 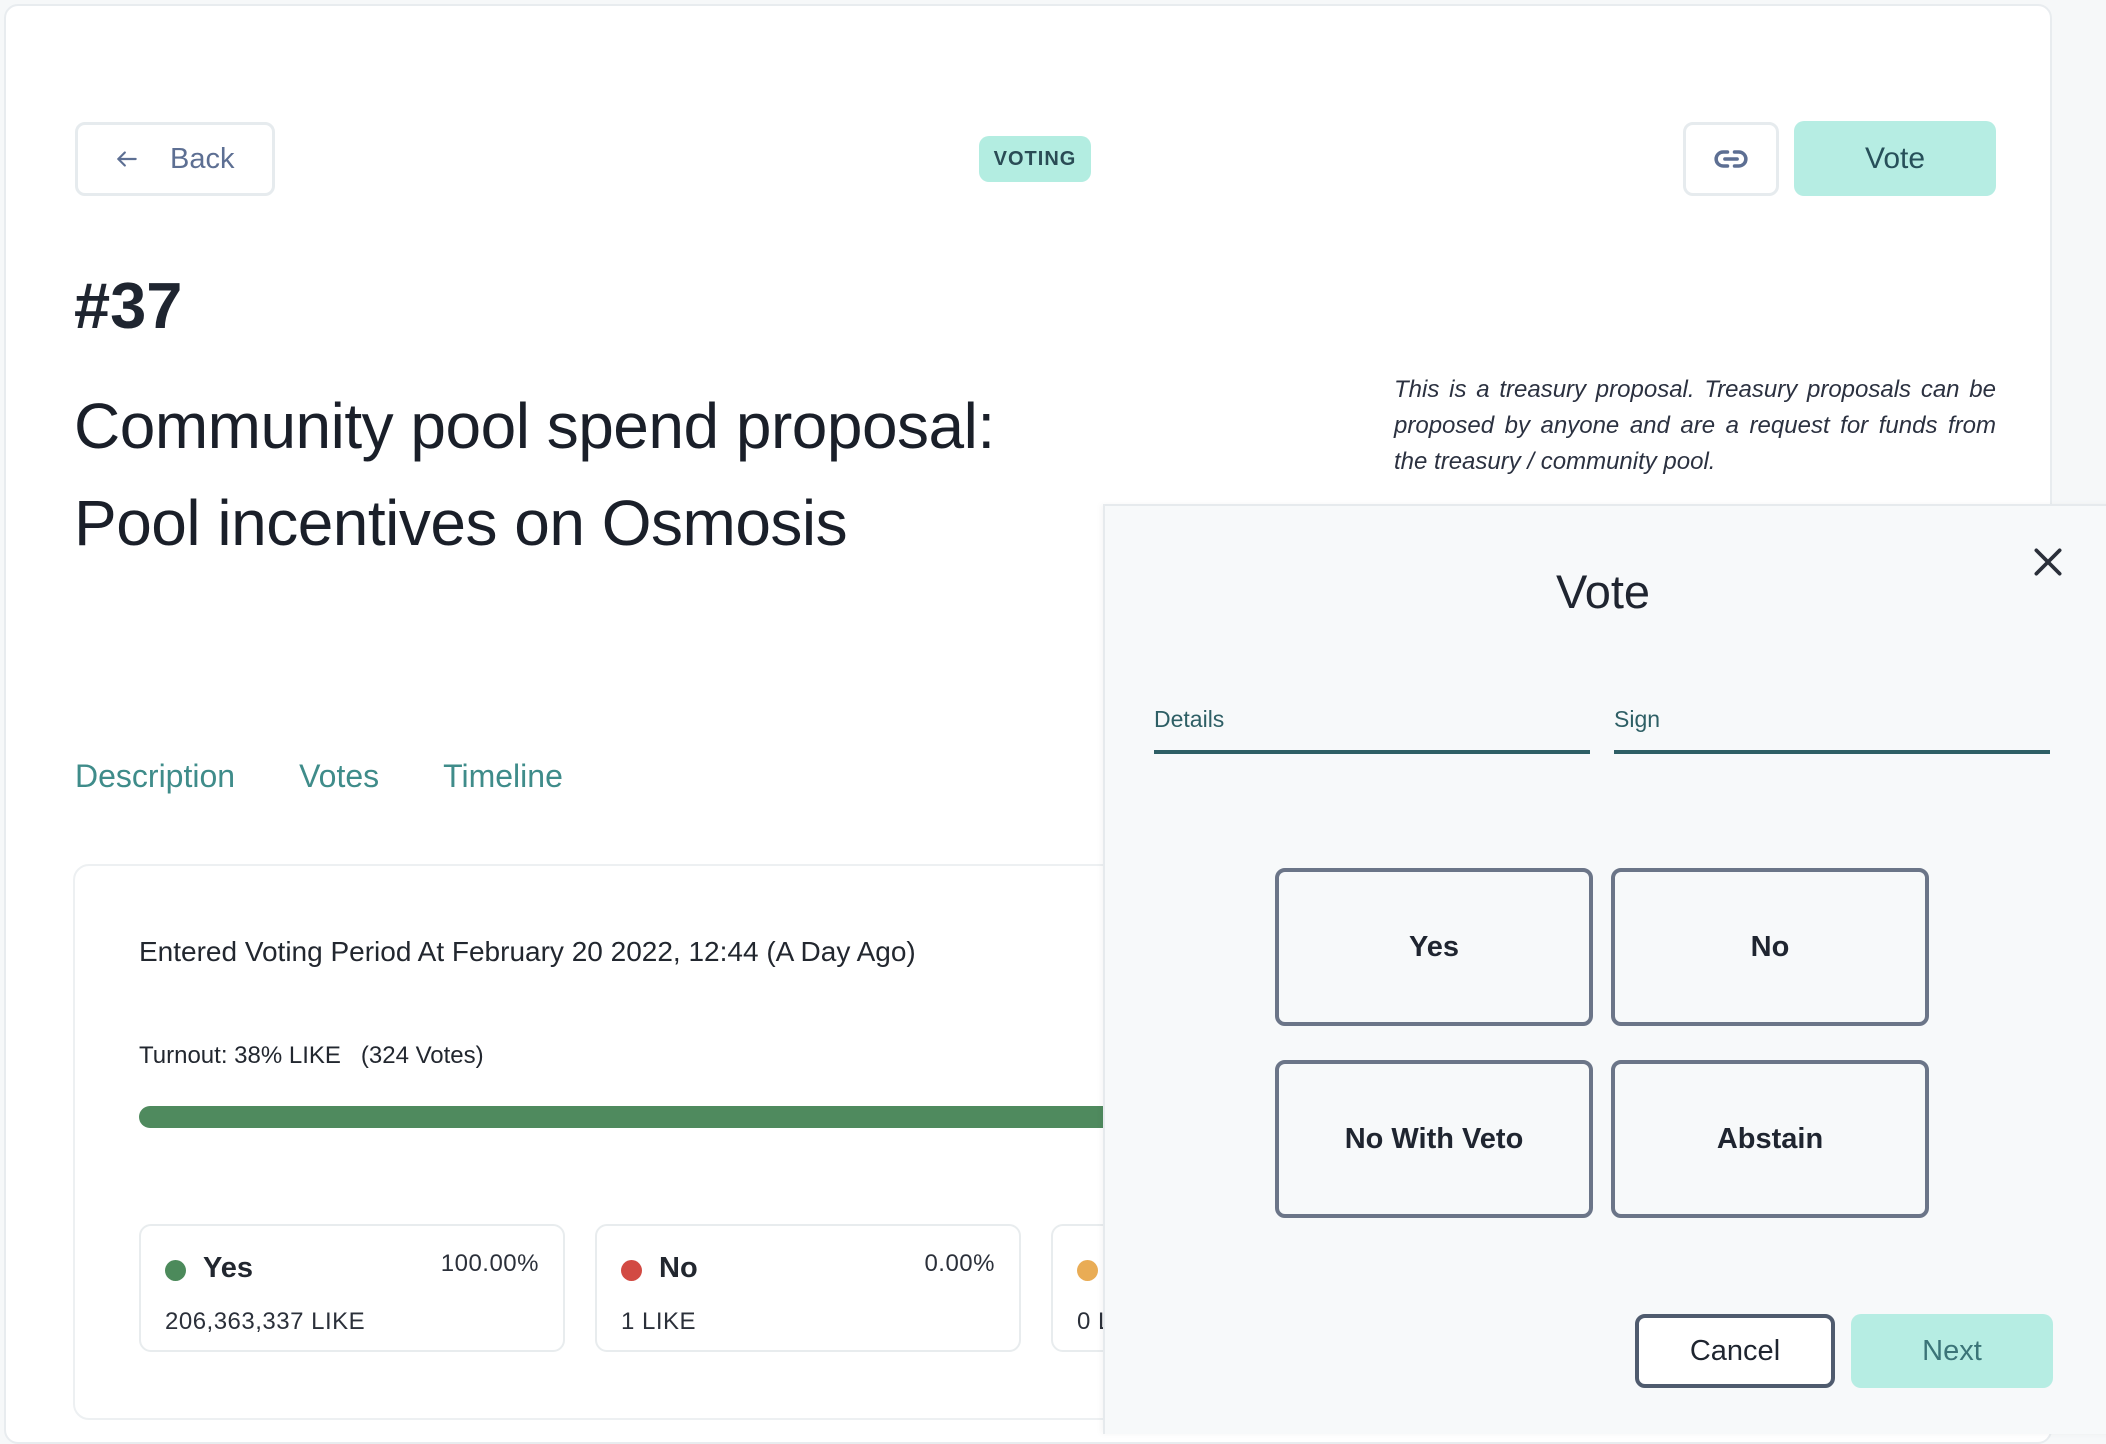 What do you see at coordinates (659, 1321) in the screenshot?
I see `vote-option-amount: 1 LIKE` at bounding box center [659, 1321].